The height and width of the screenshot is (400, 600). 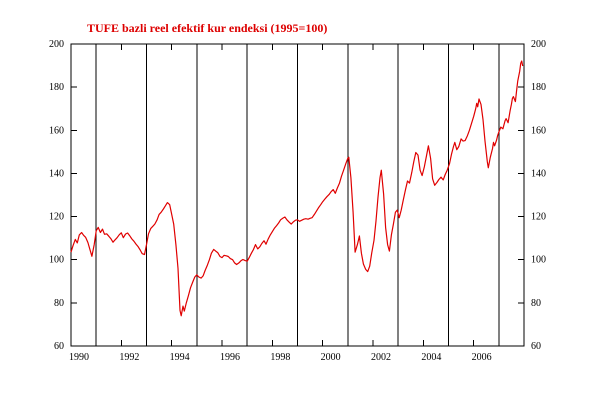 What do you see at coordinates (56, 130) in the screenshot?
I see `y-tick-label-left: 160` at bounding box center [56, 130].